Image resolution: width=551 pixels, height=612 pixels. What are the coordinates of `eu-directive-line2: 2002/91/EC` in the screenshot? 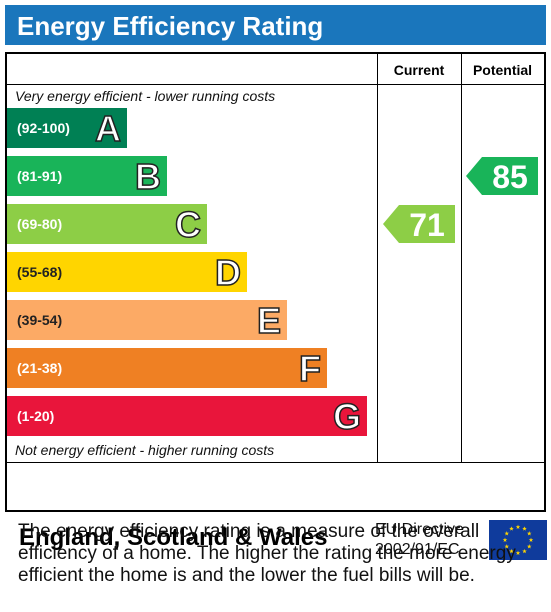 It's located at (417, 549).